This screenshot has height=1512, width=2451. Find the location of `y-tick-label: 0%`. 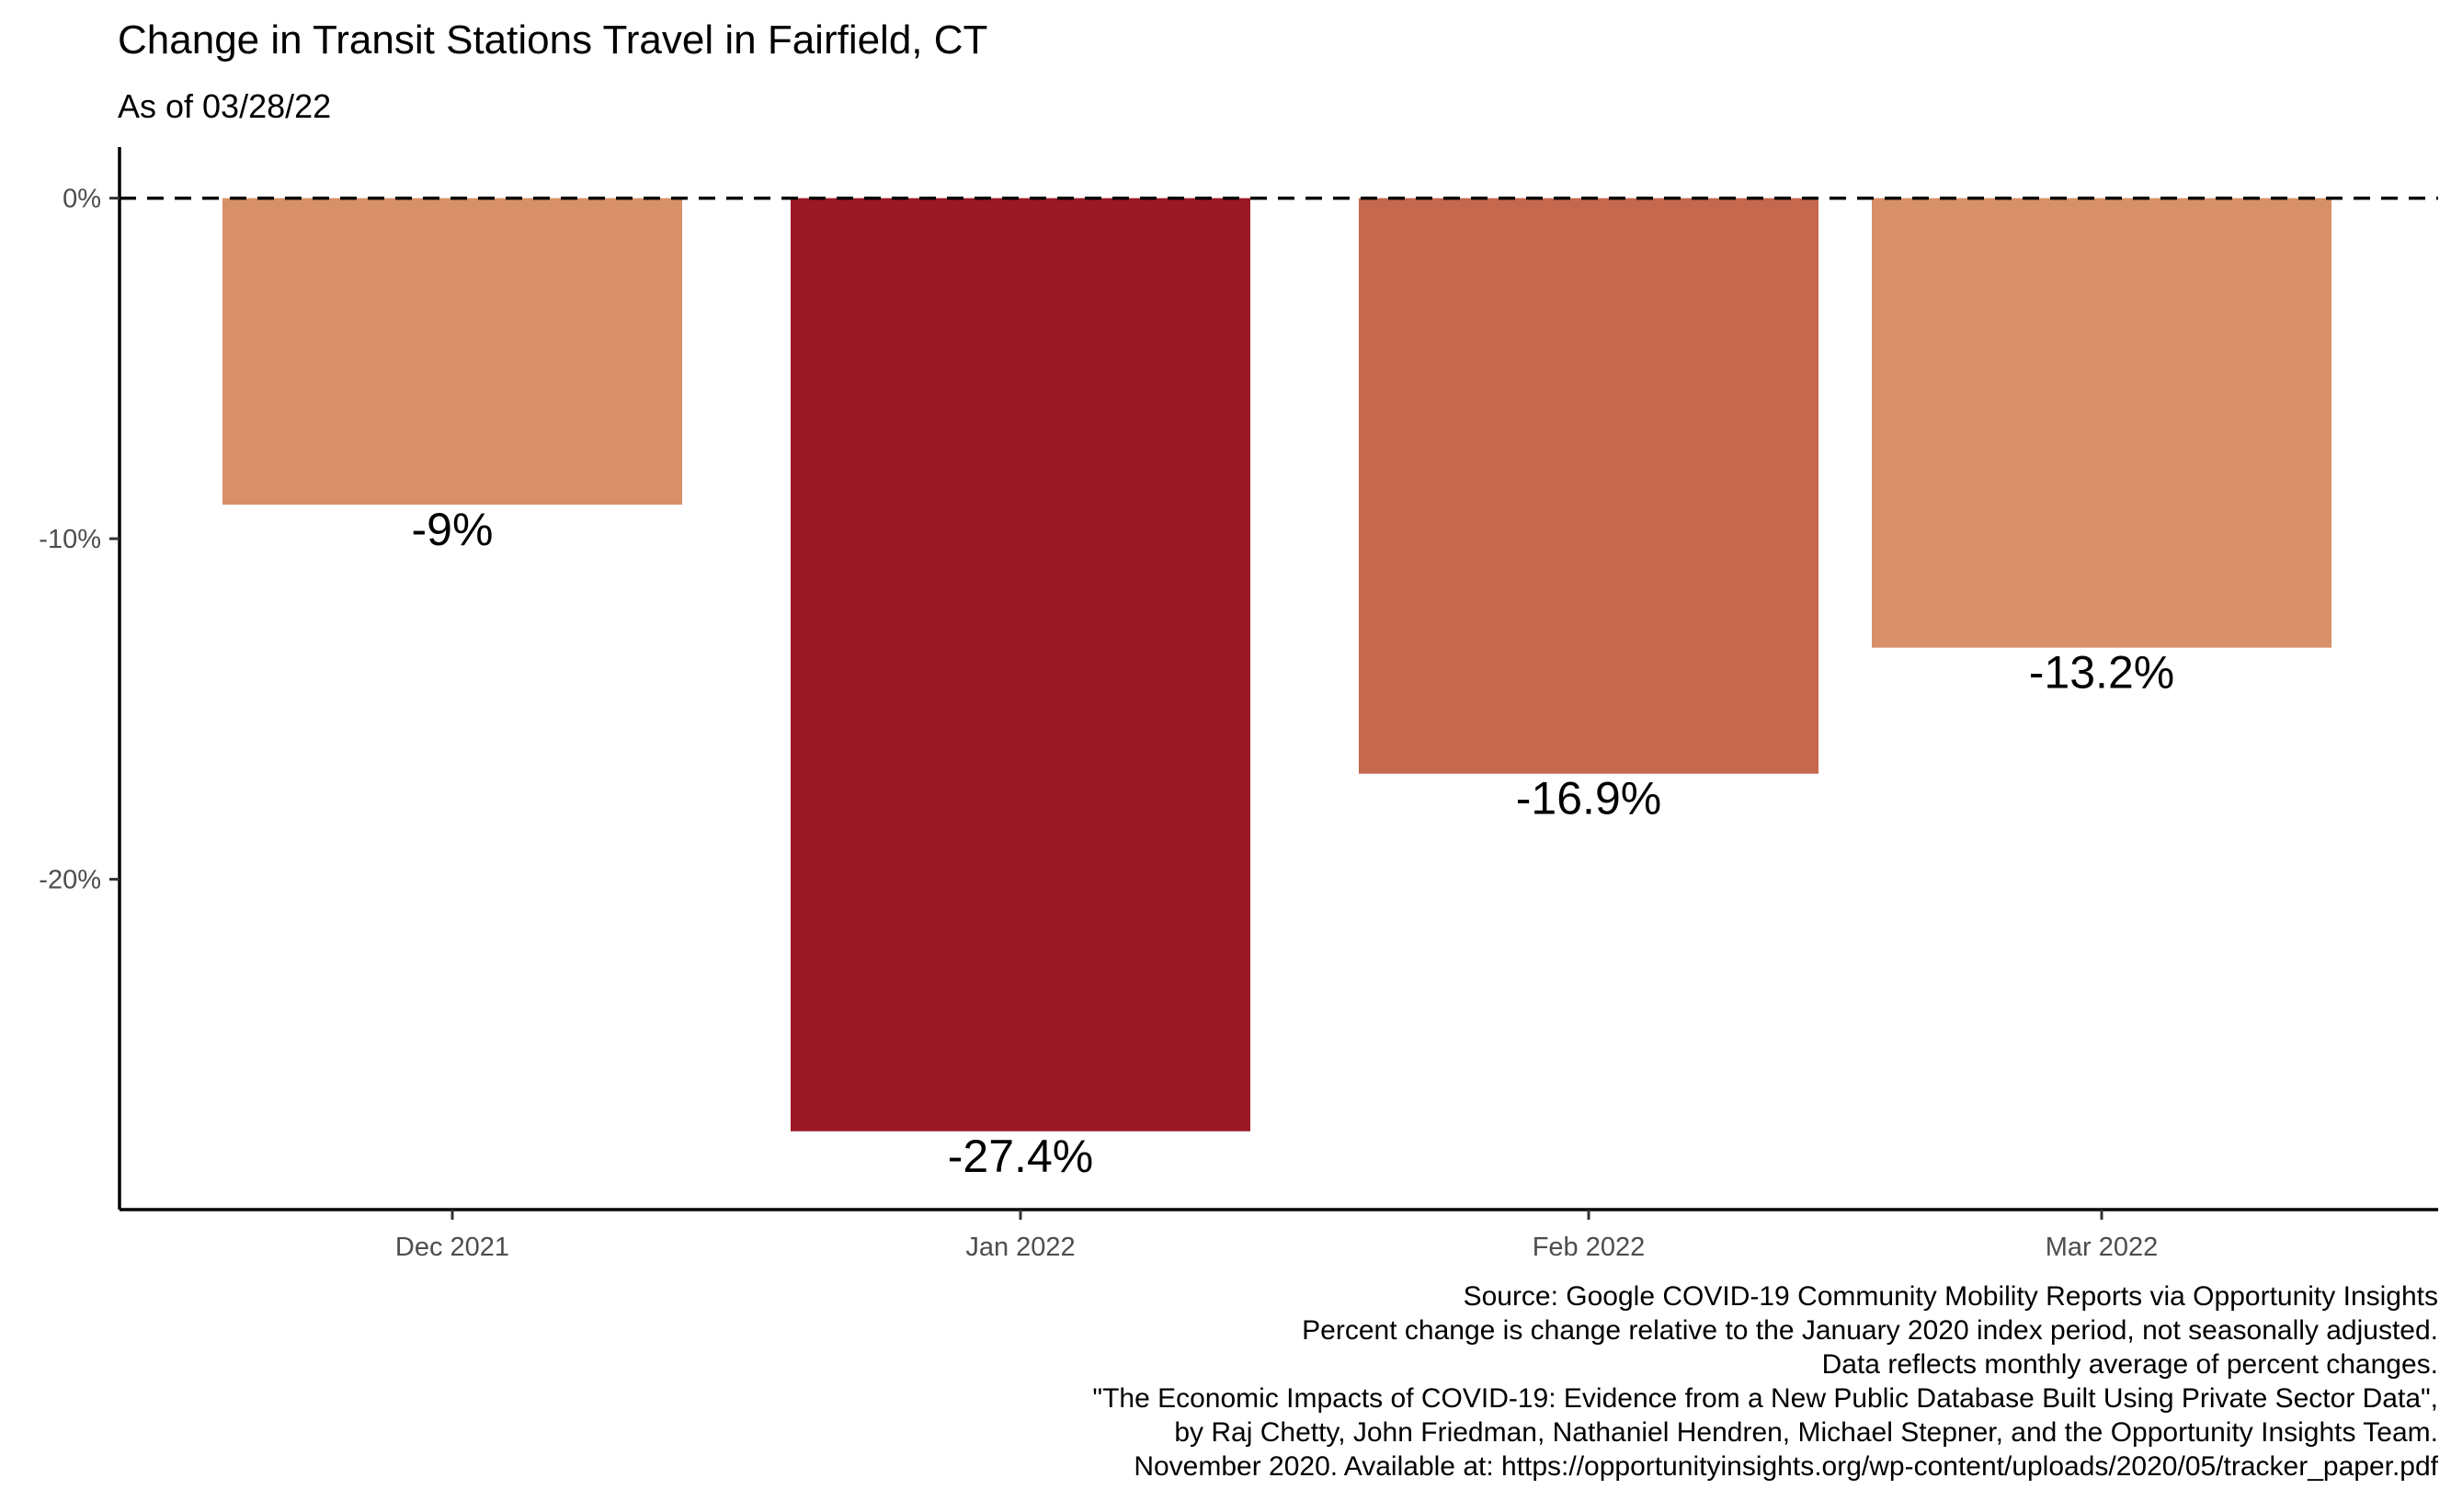

y-tick-label: 0% is located at coordinates (82, 199).